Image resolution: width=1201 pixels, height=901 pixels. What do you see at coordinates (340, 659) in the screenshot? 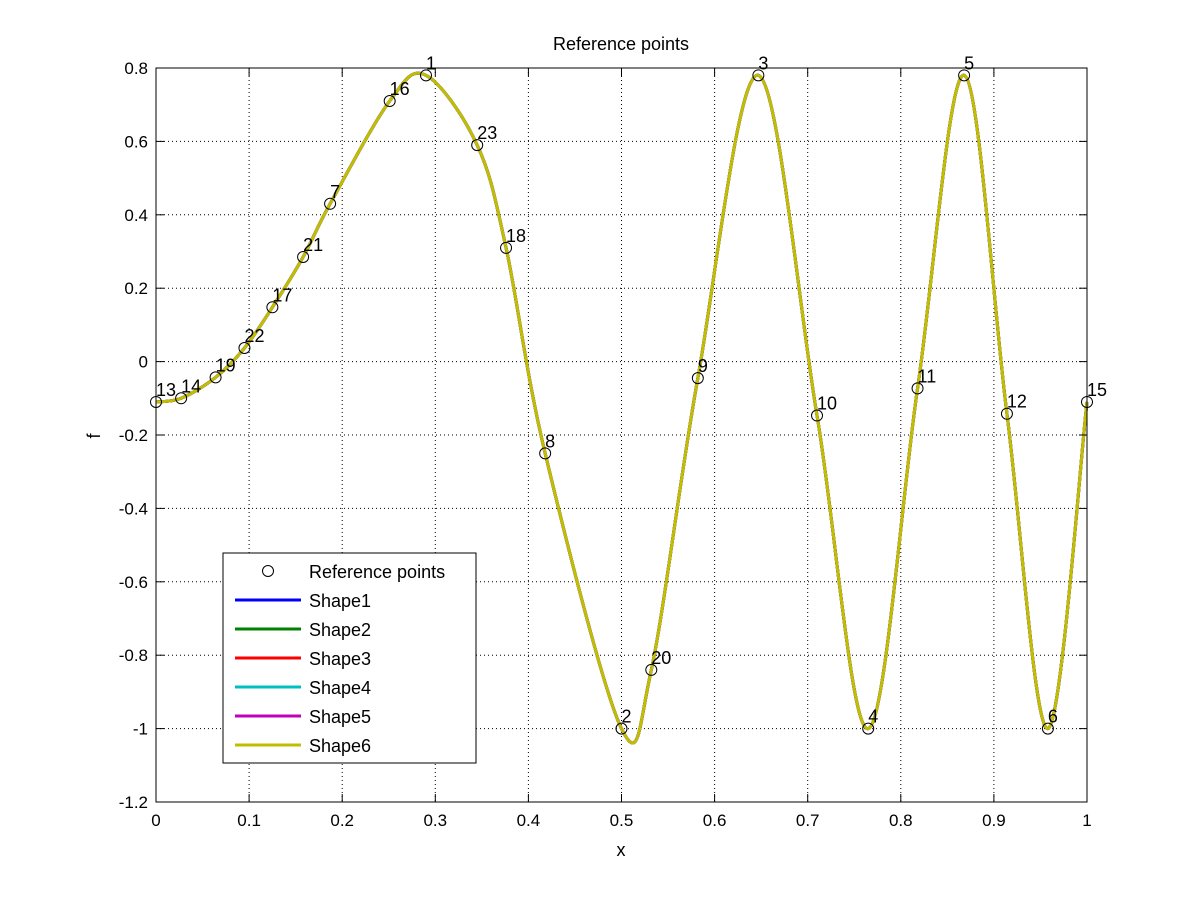
I see `legend-label-shape3: Shape3` at bounding box center [340, 659].